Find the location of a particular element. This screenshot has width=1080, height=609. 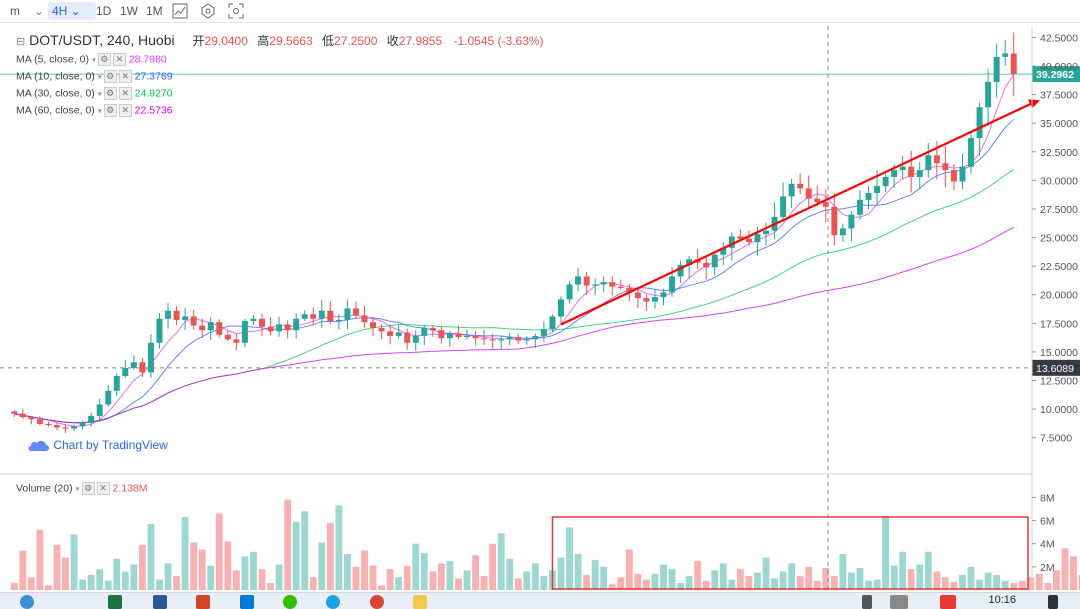

ma10-legend: MA (10, close, 0) ▾ ⚙ ✕ 27.3769 is located at coordinates (94, 76).